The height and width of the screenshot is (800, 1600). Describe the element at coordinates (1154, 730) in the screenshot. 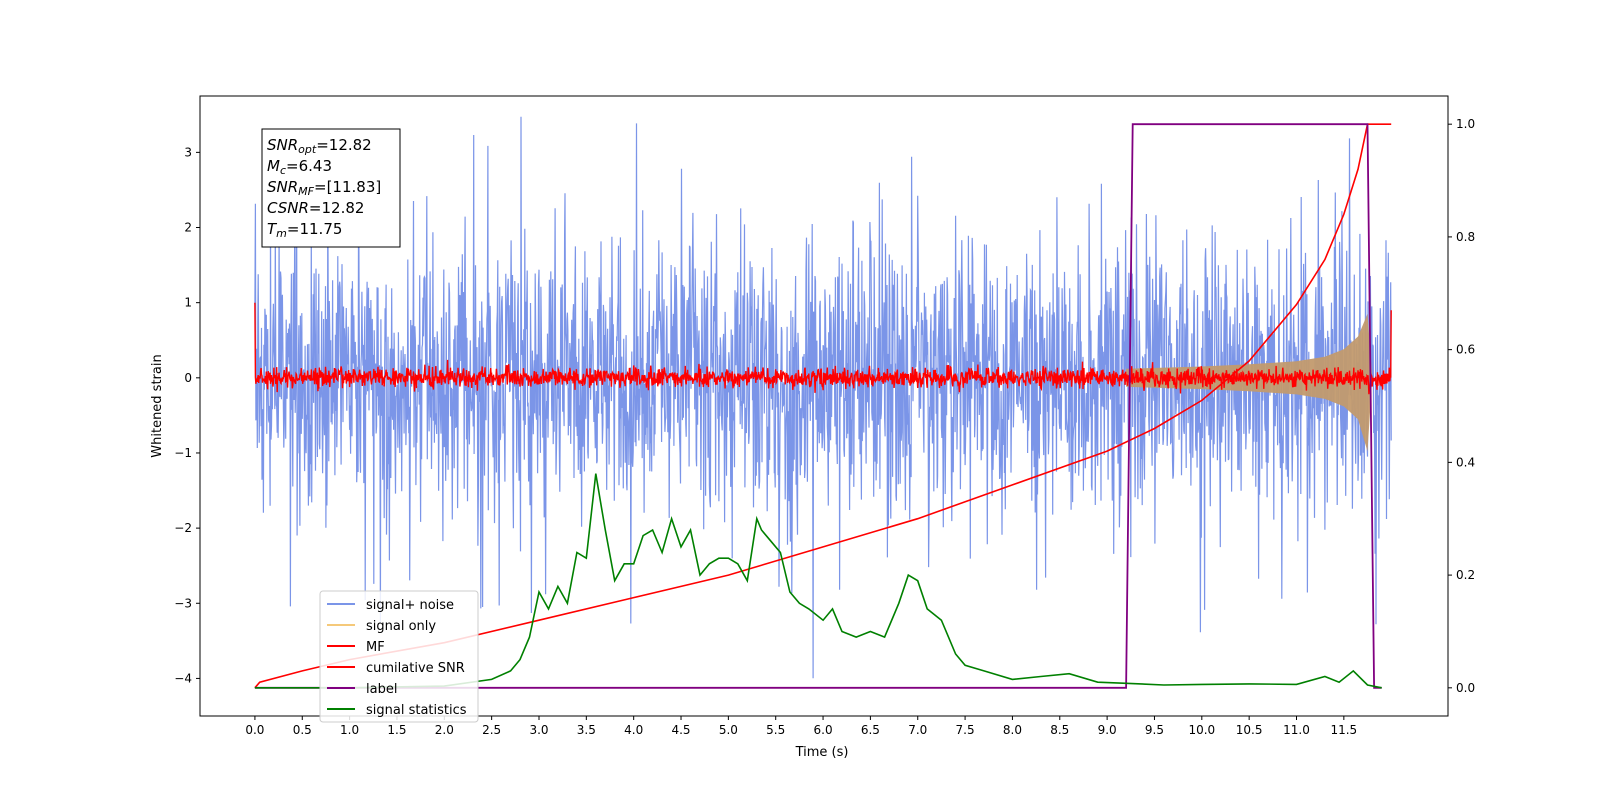

I see `x-tick-label: 9.5` at that location.